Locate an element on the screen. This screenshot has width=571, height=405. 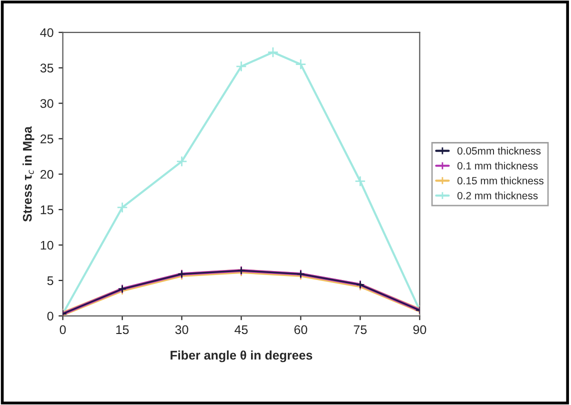
x-tick-label: 0 is located at coordinates (63, 329).